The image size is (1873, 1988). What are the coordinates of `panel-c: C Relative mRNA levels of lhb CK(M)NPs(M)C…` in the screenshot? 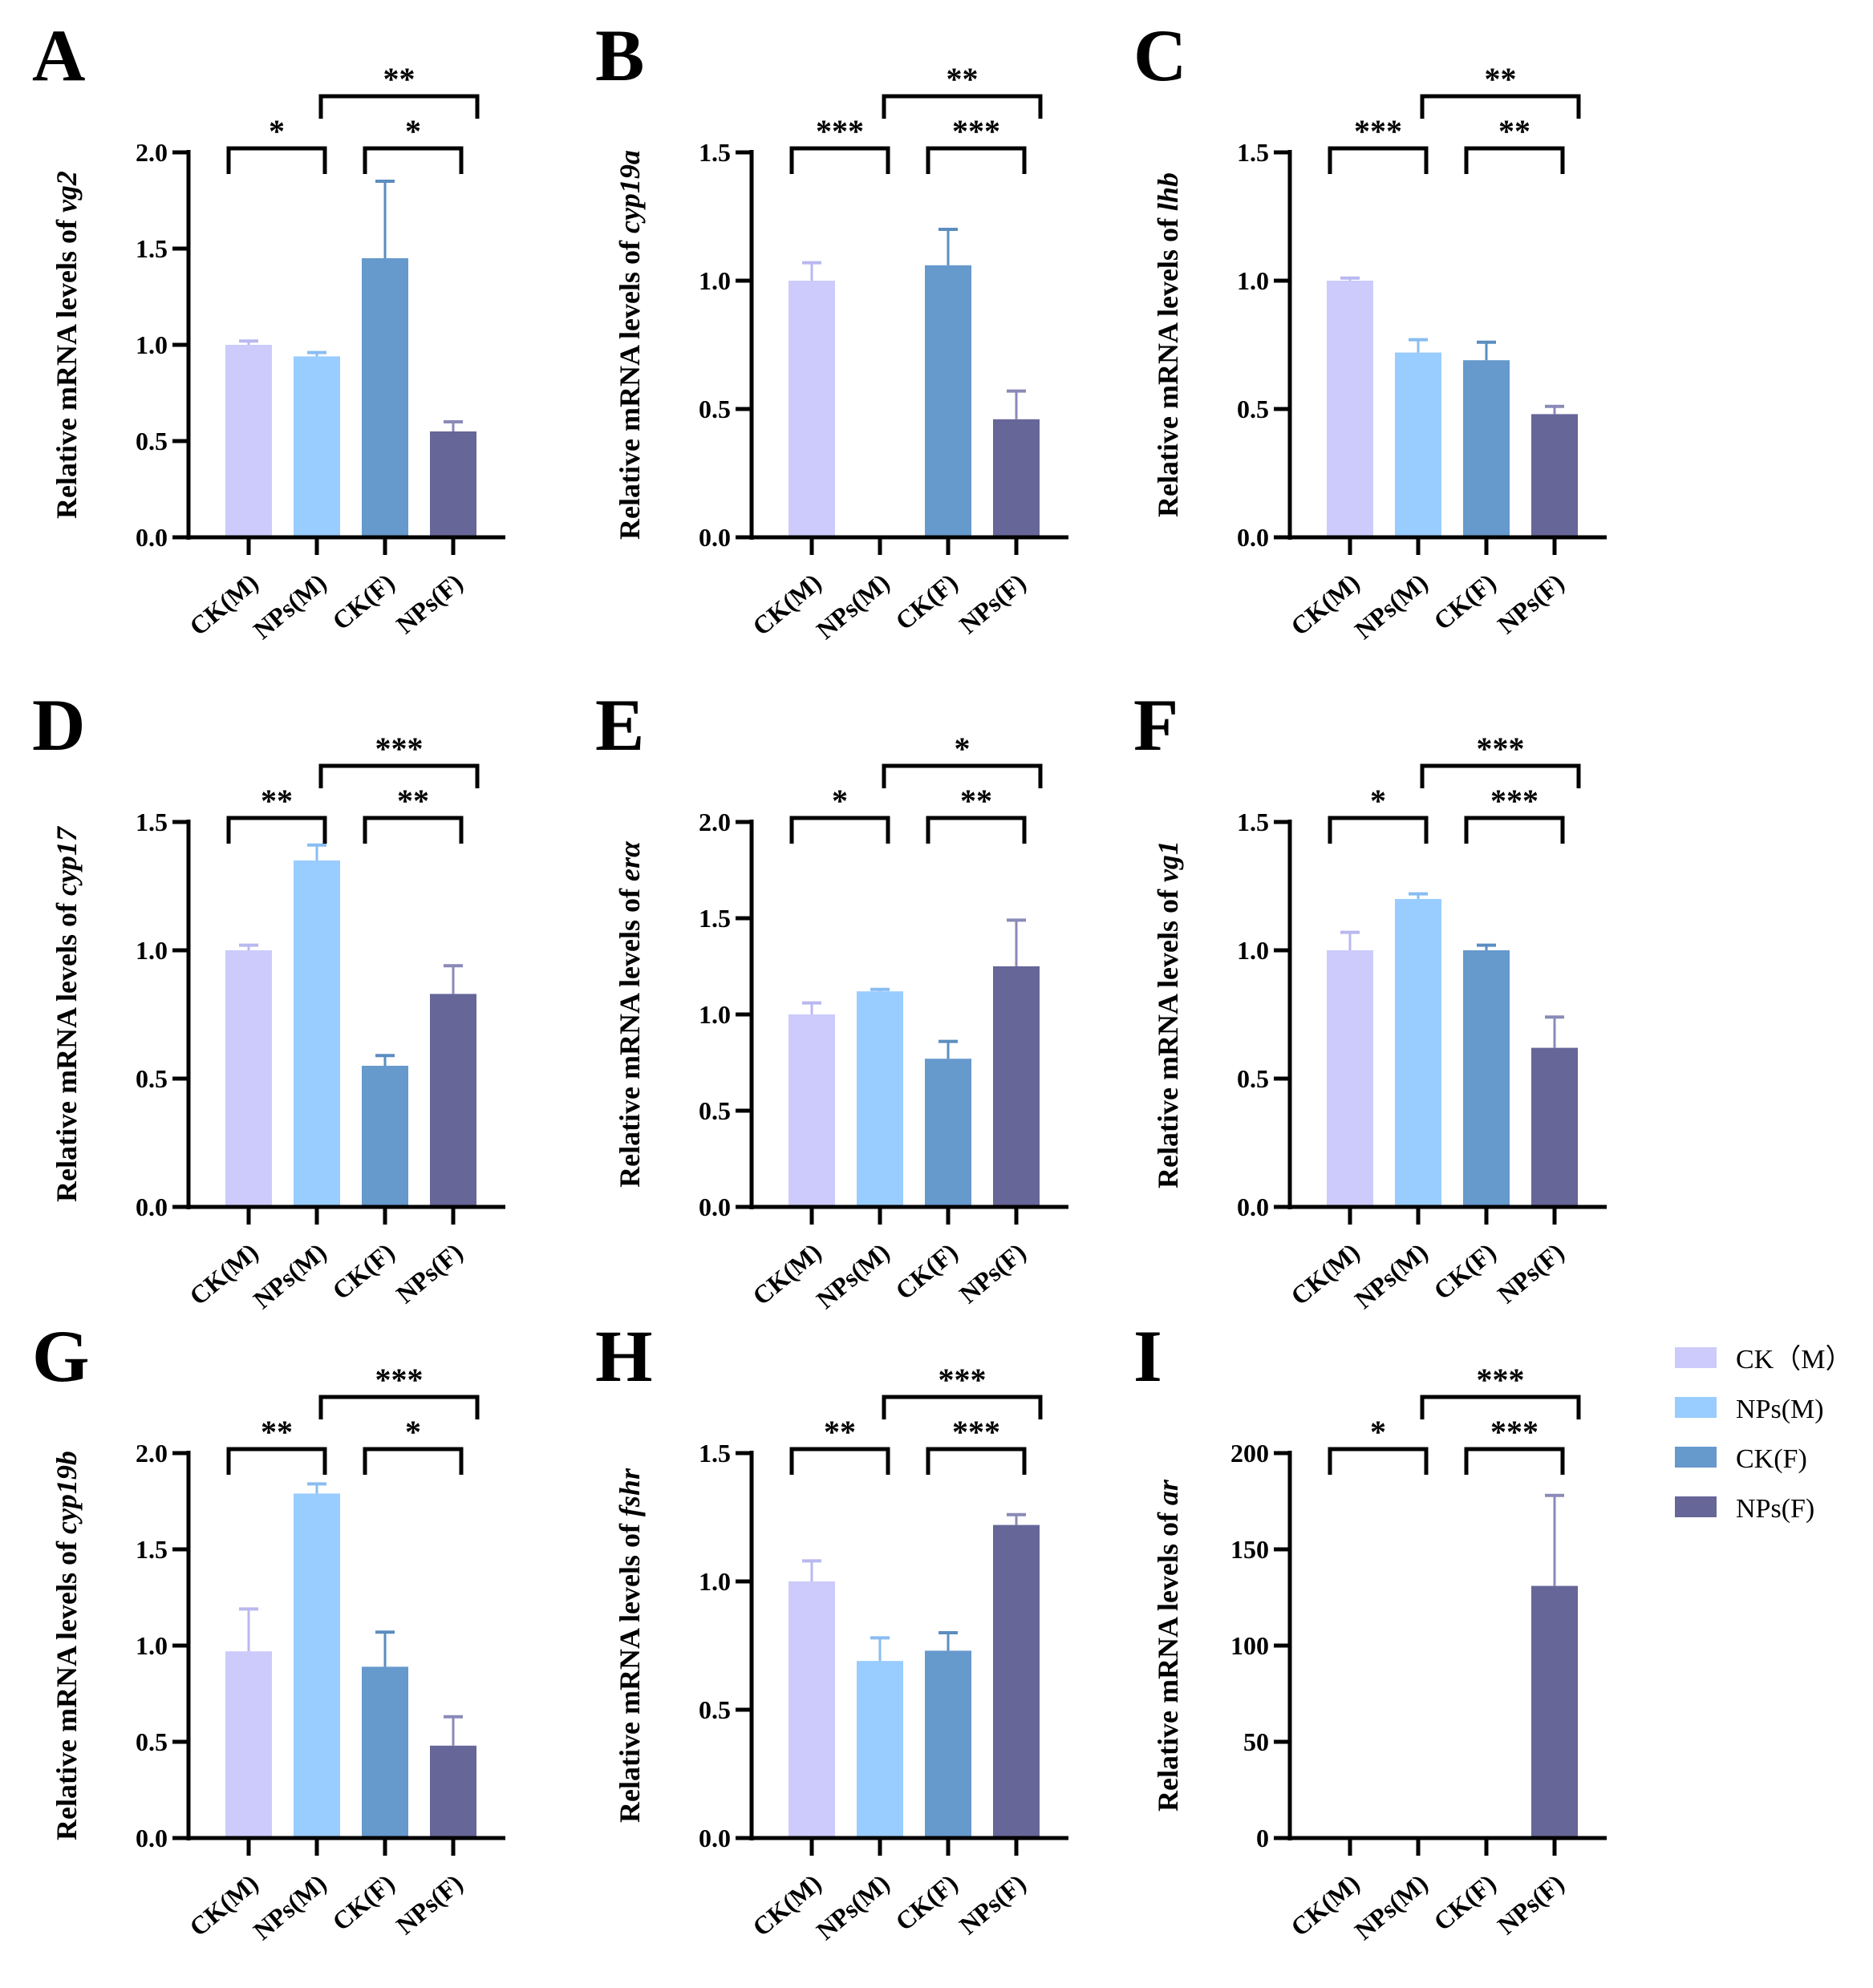 It's located at (1370, 329).